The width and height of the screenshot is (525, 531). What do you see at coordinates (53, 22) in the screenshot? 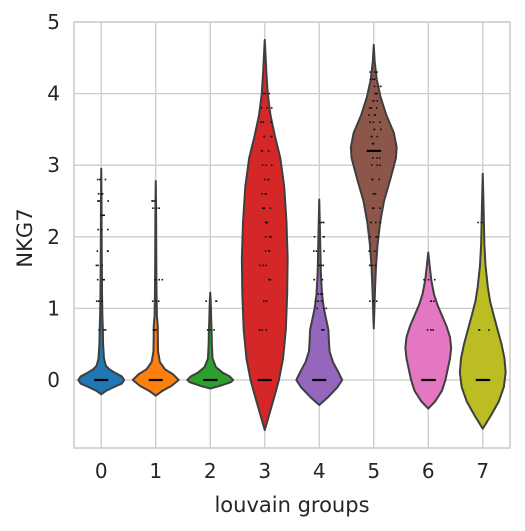
I see `y-tick-label: 5` at bounding box center [53, 22].